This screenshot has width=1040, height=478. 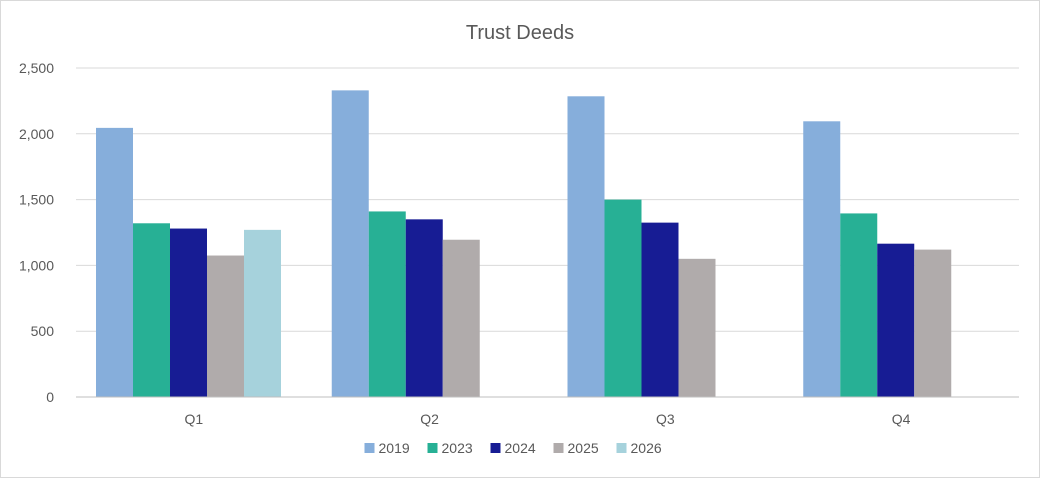 What do you see at coordinates (369, 448) in the screenshot?
I see `legend-swatch-2019` at bounding box center [369, 448].